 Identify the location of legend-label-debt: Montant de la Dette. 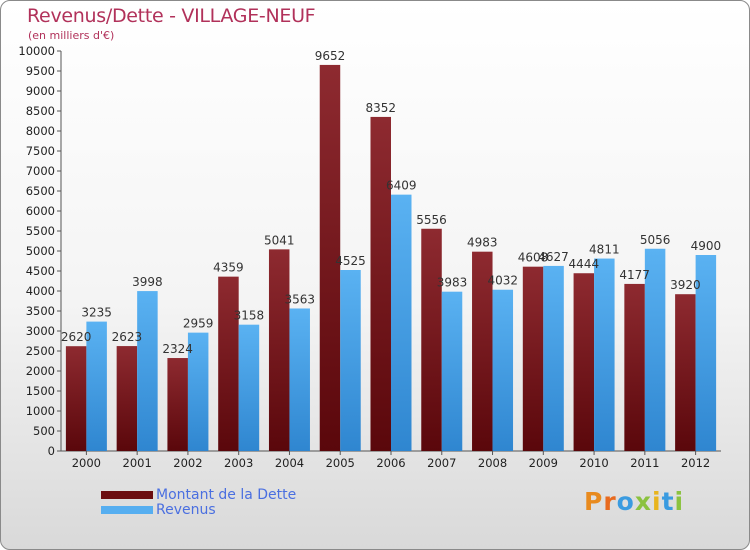
(226, 494).